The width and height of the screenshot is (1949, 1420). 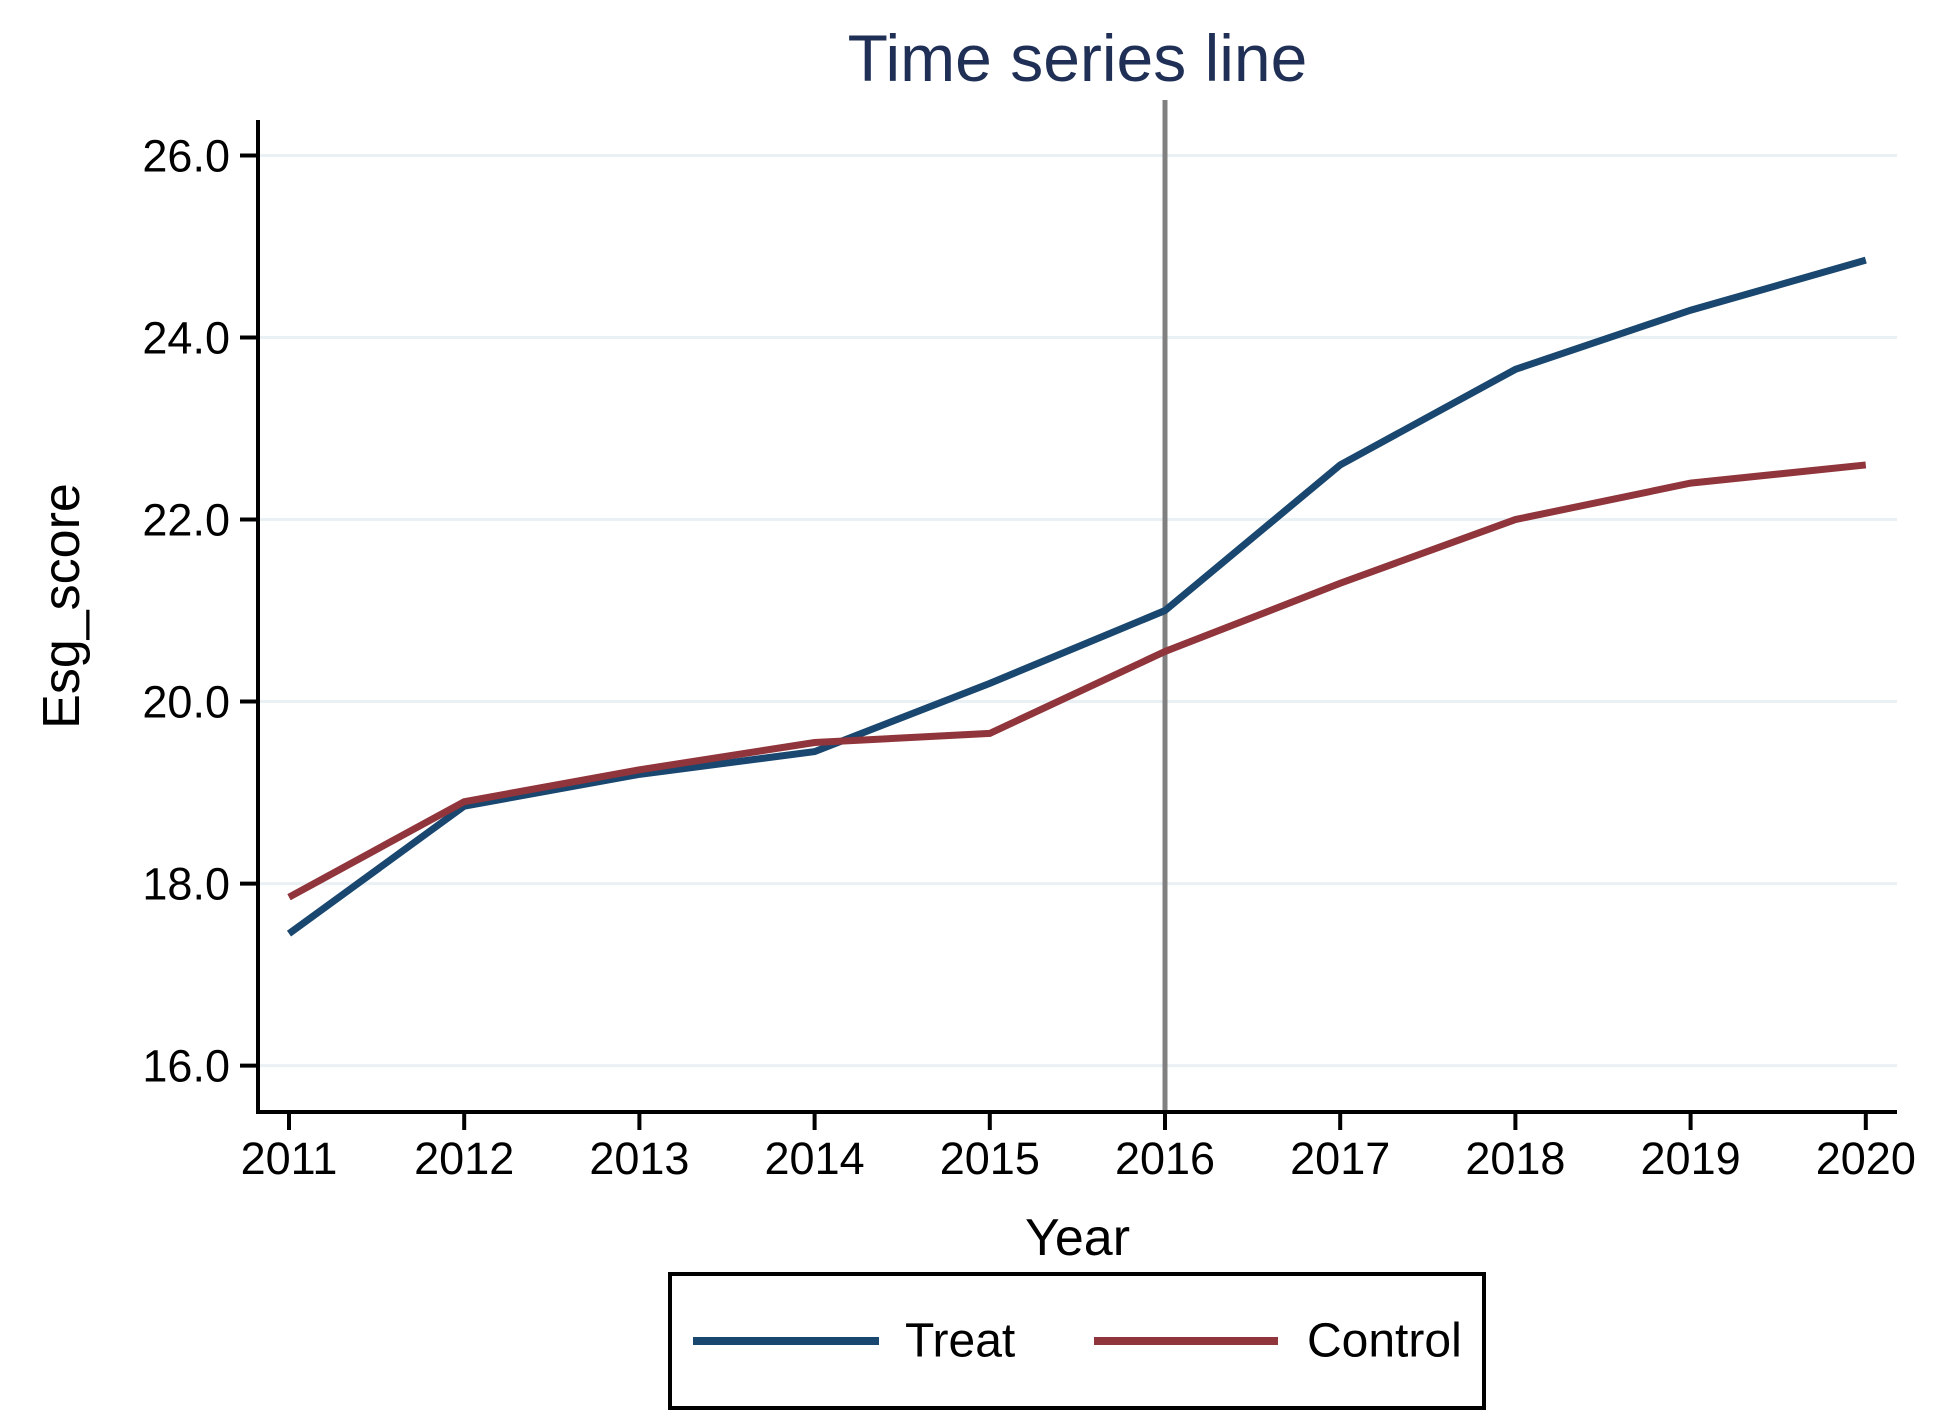 What do you see at coordinates (639, 1158) in the screenshot?
I see `x-tick-label: 2013` at bounding box center [639, 1158].